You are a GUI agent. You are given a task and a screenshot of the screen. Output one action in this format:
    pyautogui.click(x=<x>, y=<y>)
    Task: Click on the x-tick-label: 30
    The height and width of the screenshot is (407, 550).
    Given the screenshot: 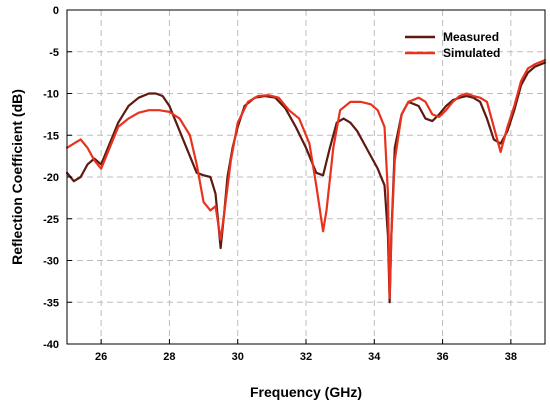 What is the action you would take?
    pyautogui.click(x=238, y=357)
    